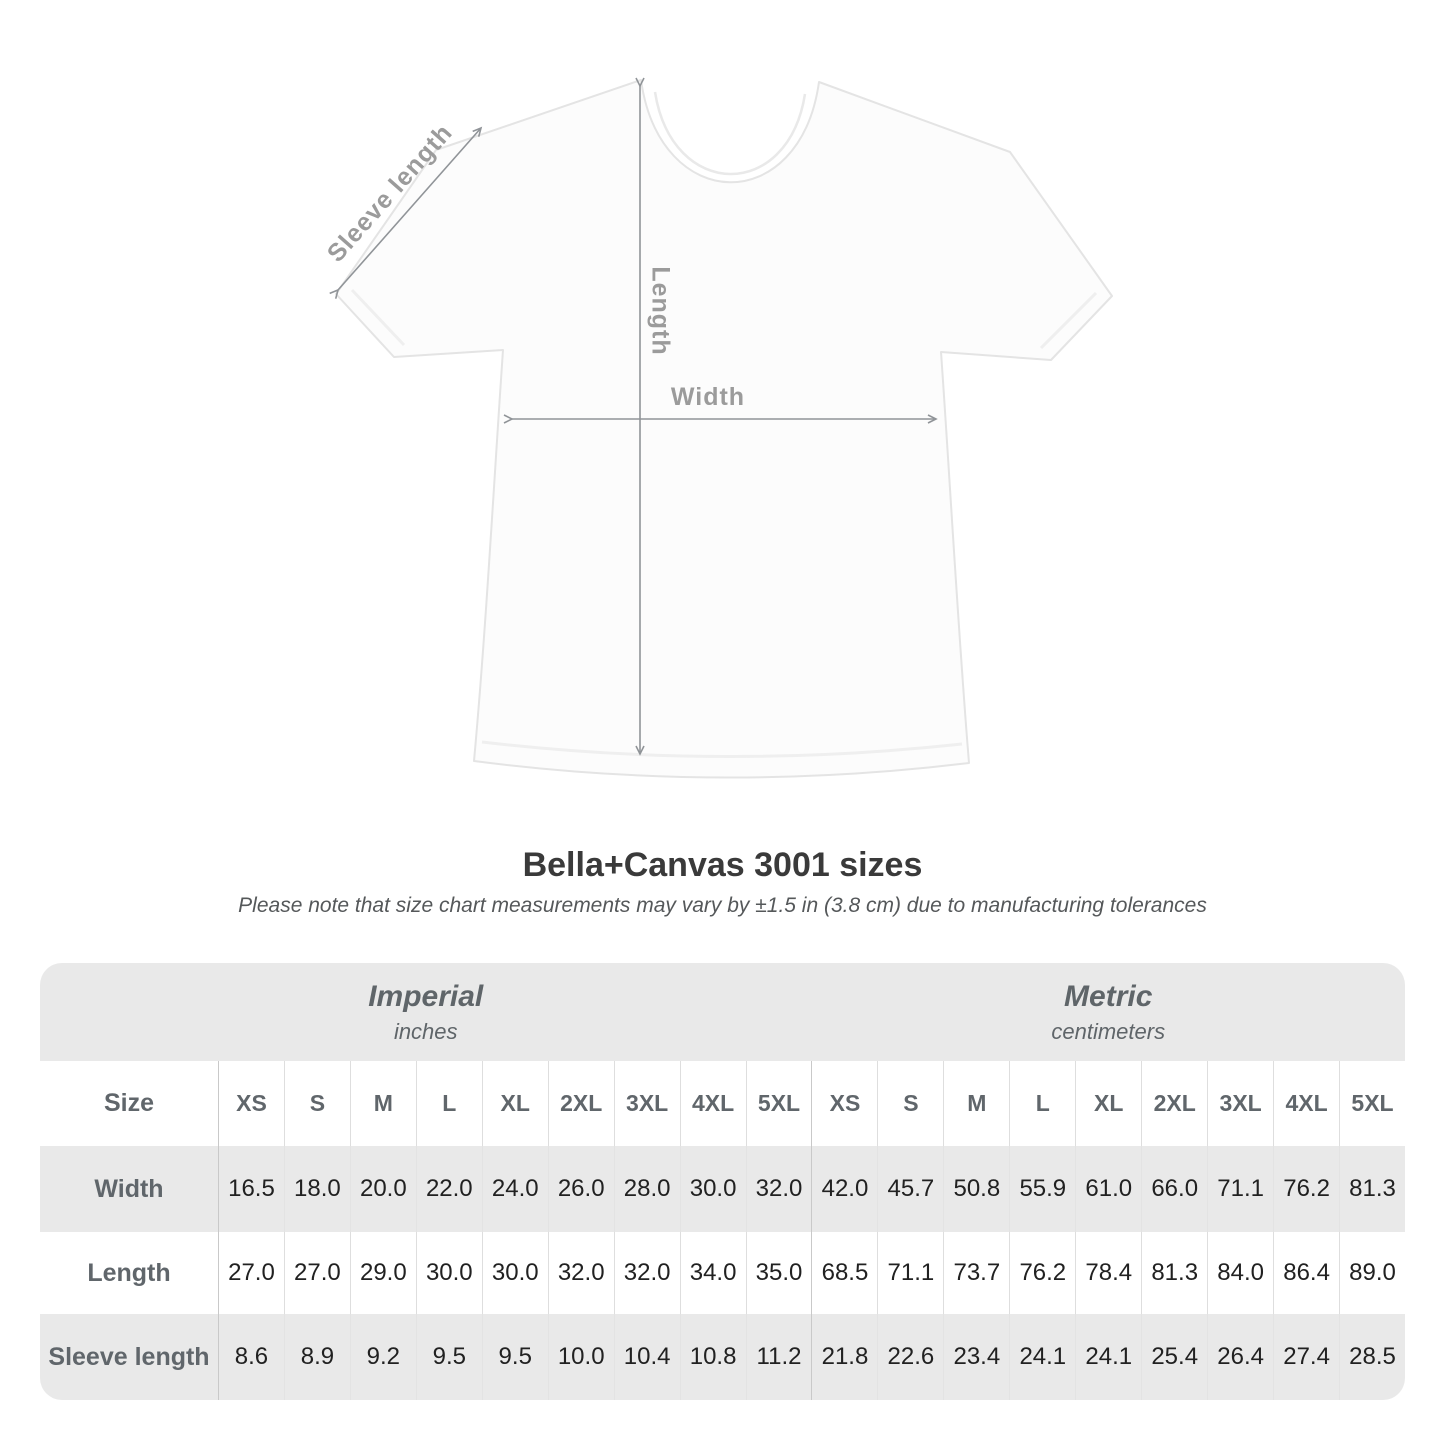  What do you see at coordinates (1108, 1031) in the screenshot?
I see `metric-unit: centimeters` at bounding box center [1108, 1031].